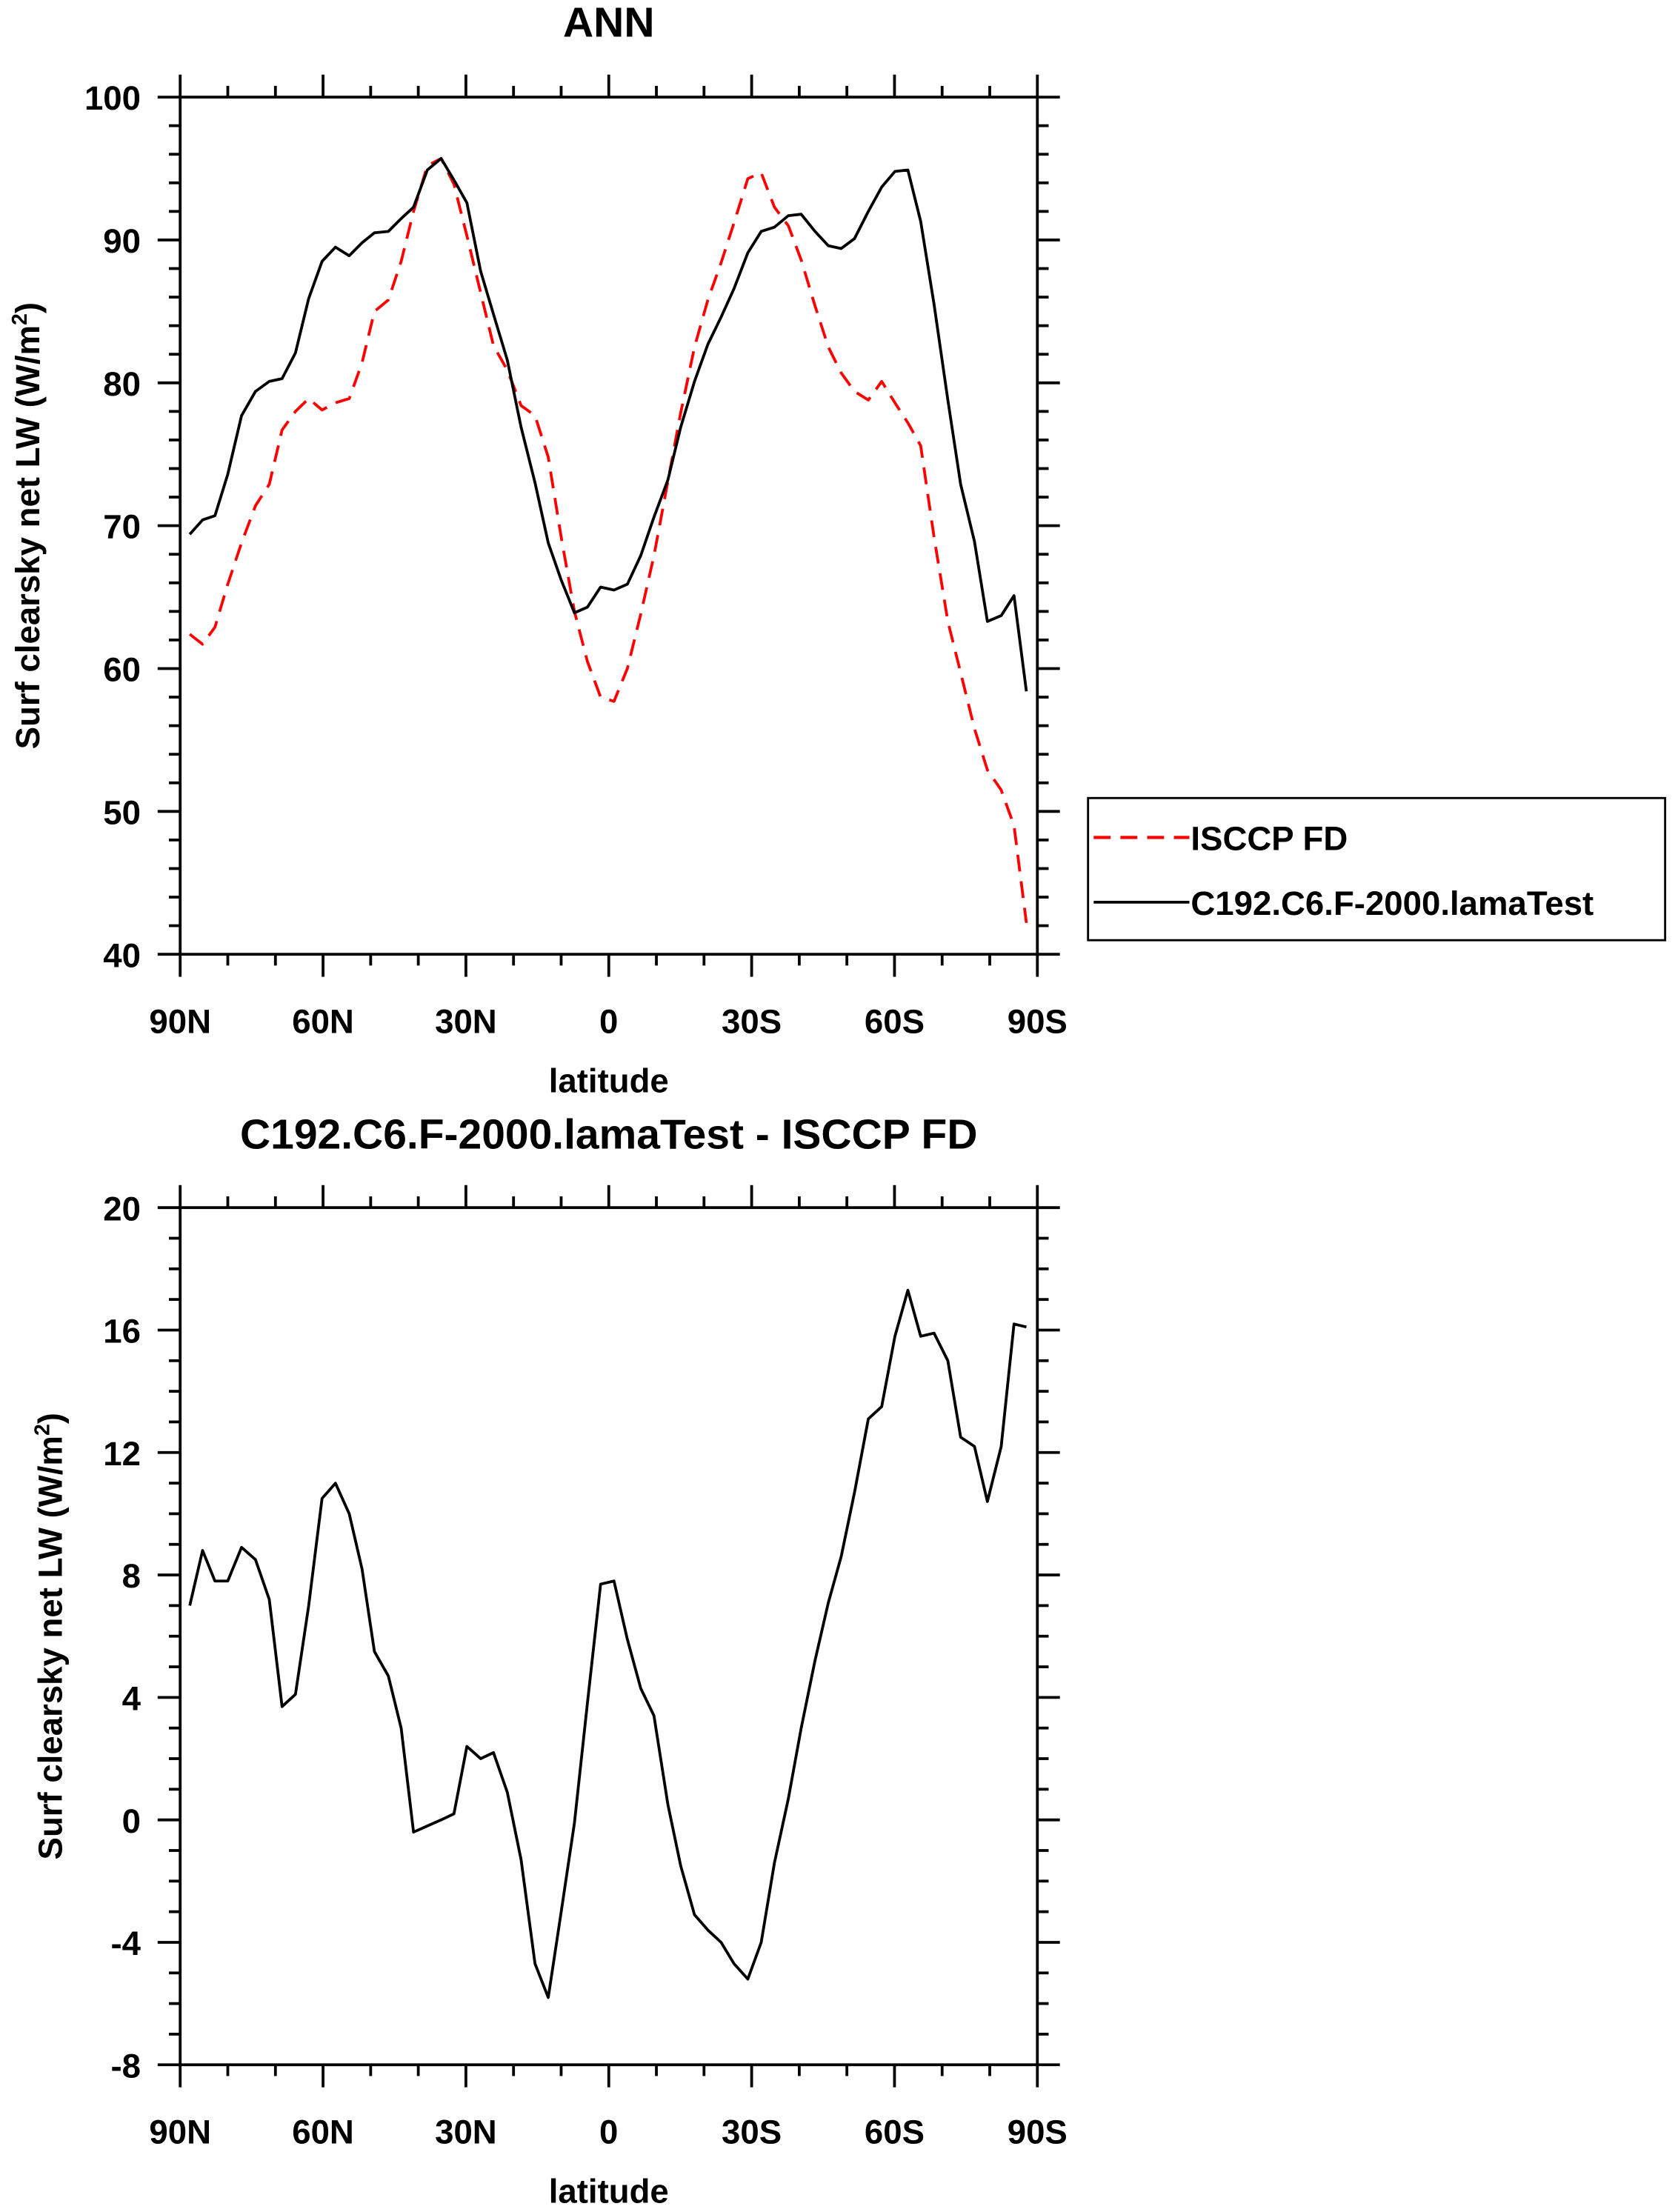 The width and height of the screenshot is (1675, 2212). I want to click on y-tick-label: 12, so click(122, 1454).